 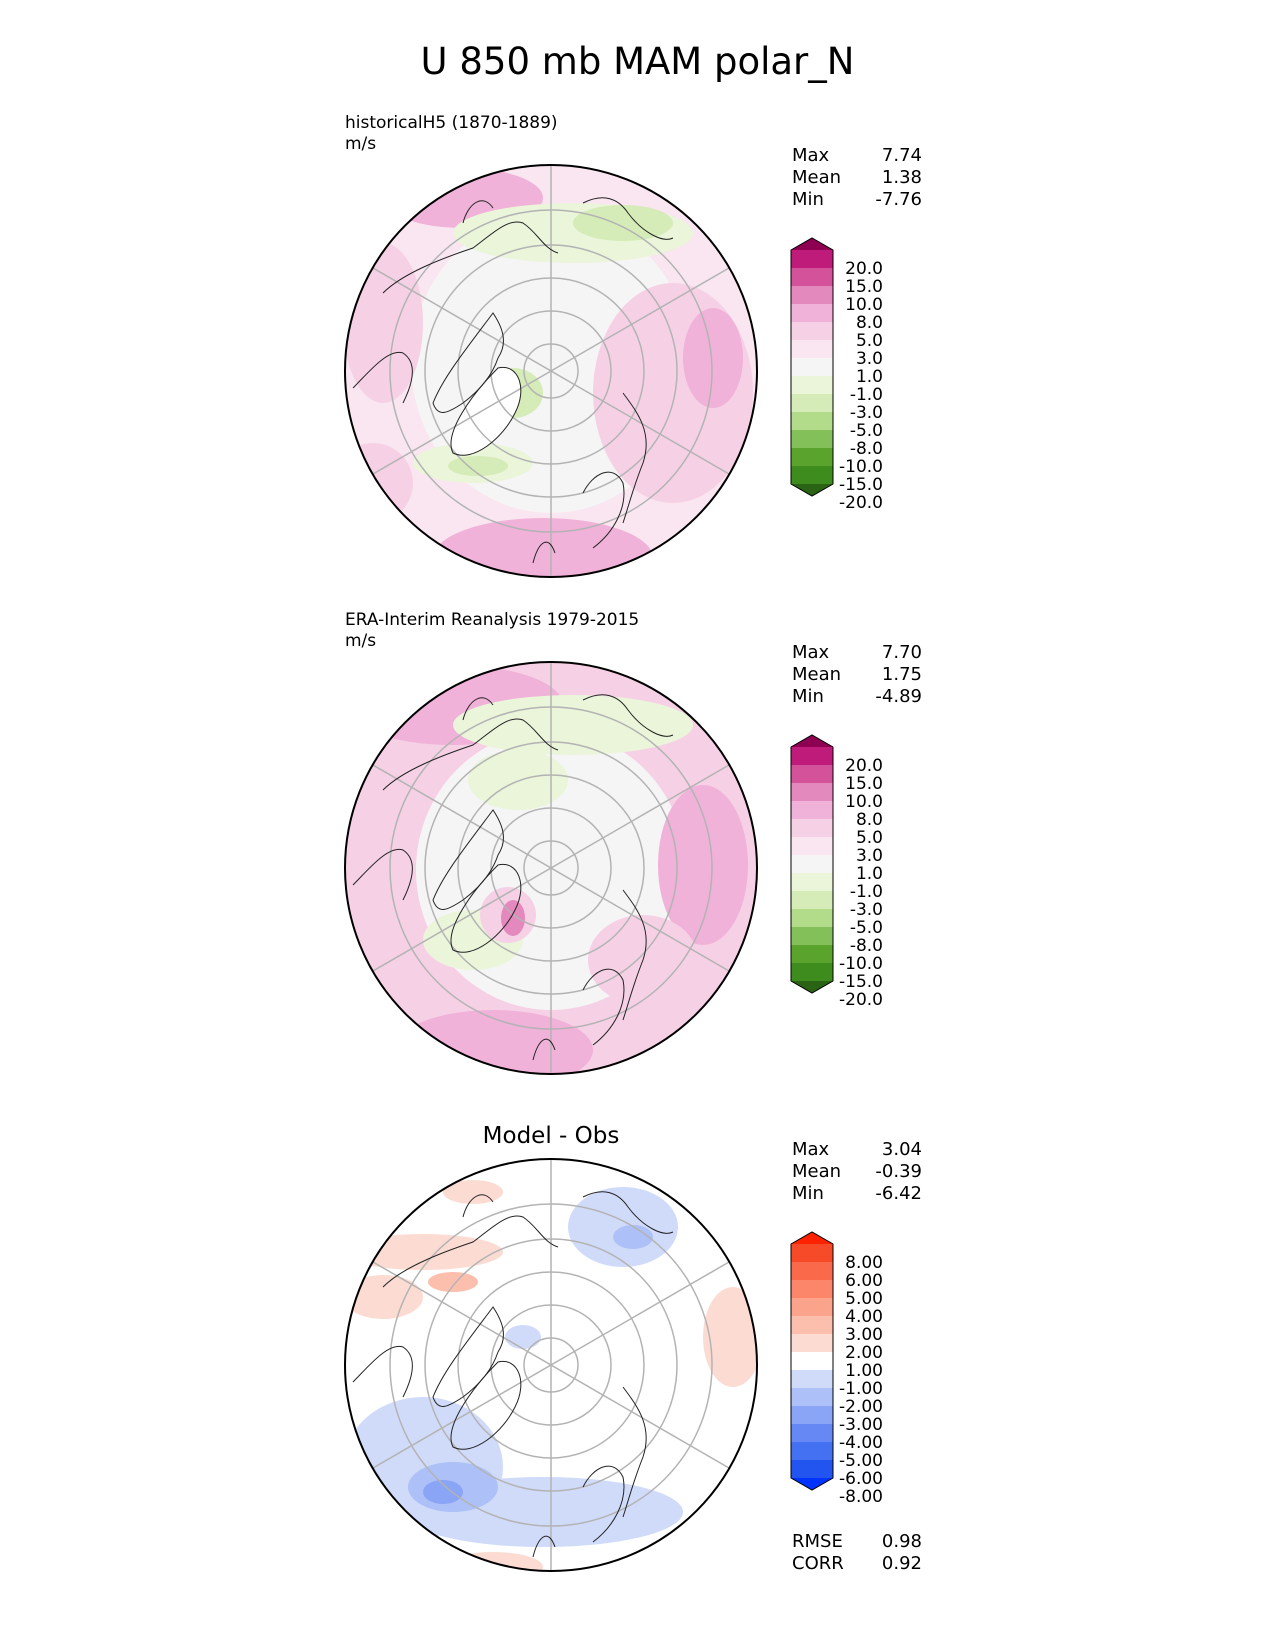 I want to click on figure-title: U 850 mb MAM polar_N, so click(x=637, y=61).